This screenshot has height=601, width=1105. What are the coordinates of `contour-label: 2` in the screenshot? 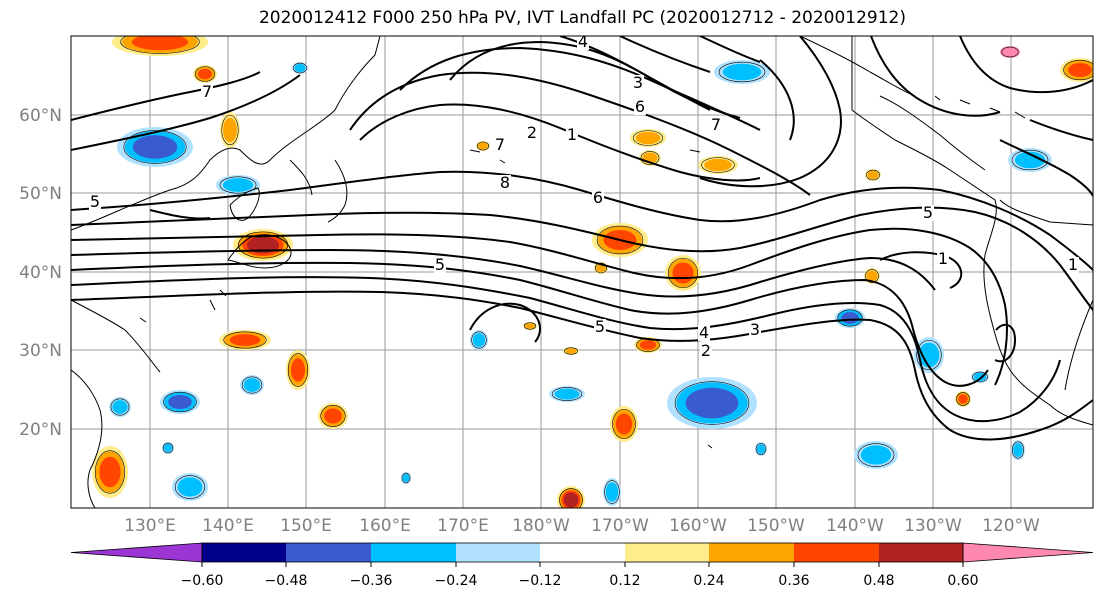 It's located at (532, 132).